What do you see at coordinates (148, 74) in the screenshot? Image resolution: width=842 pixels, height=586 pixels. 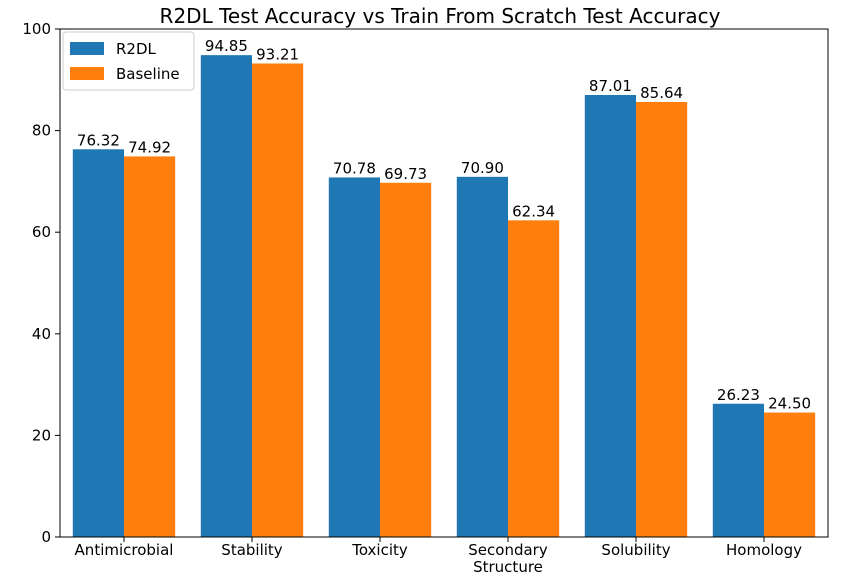 I see `legend-label-baseline: Baseline` at bounding box center [148, 74].